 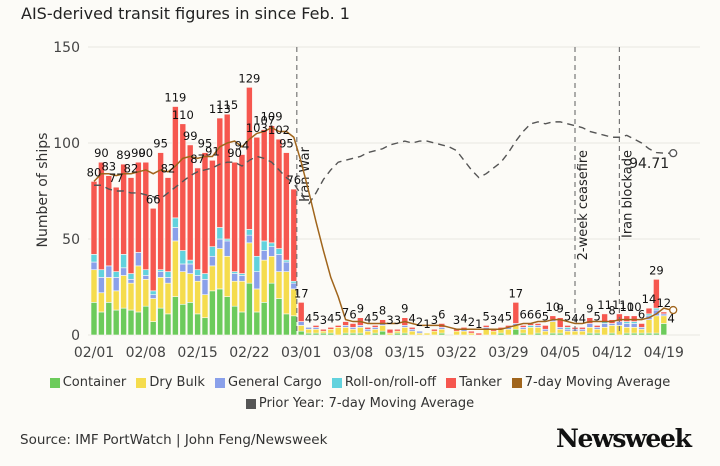 What do you see at coordinates (426, 324) in the screenshot?
I see `bar-total-label: 1` at bounding box center [426, 324].